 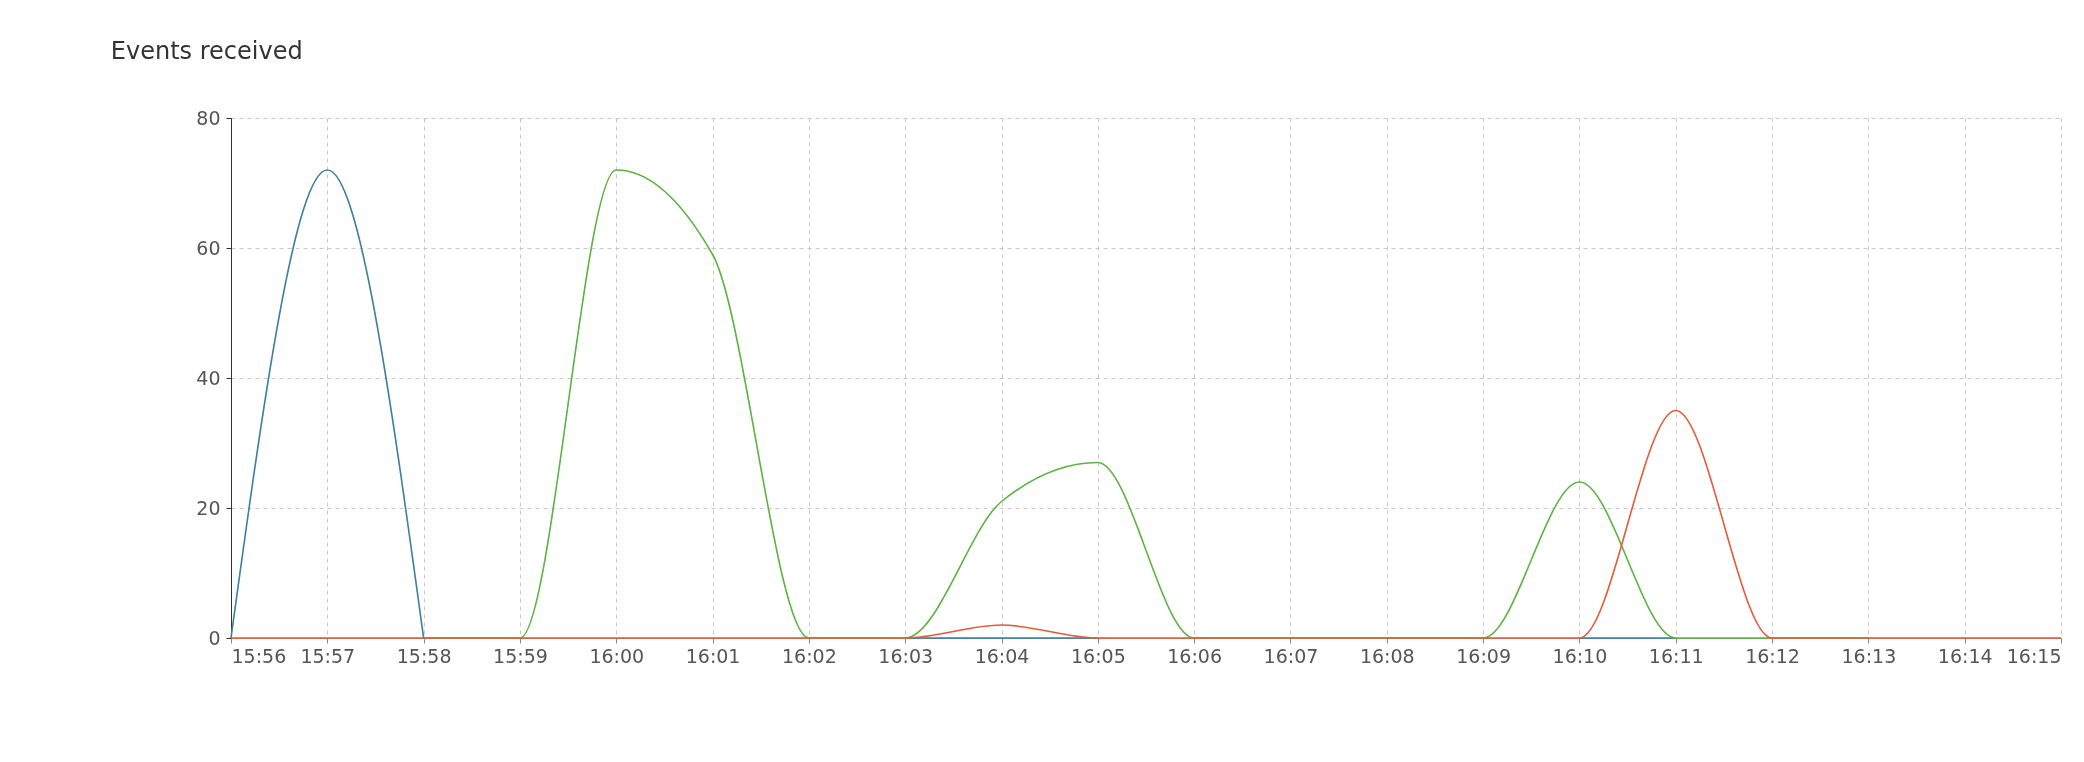 What do you see at coordinates (809, 655) in the screenshot?
I see `x-tick-label: 16:02` at bounding box center [809, 655].